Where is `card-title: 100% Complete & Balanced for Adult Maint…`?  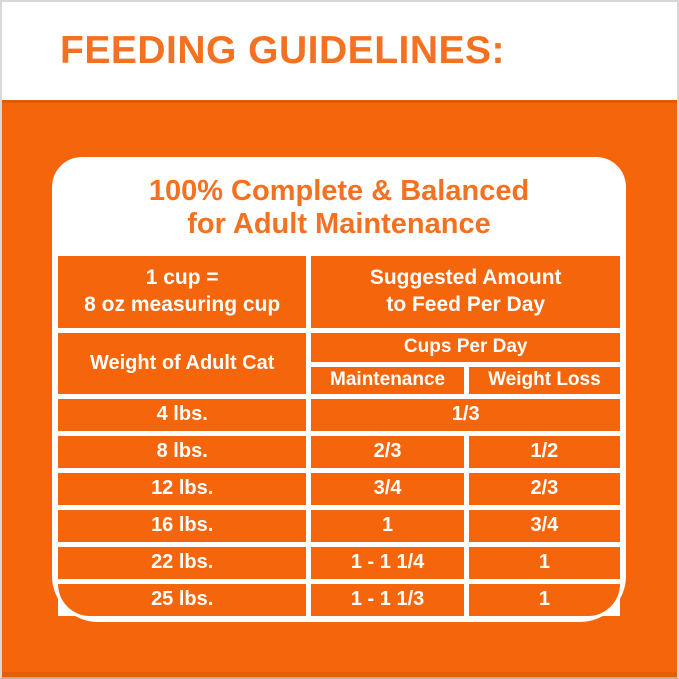 card-title: 100% Complete & Balanced for Adult Maint… is located at coordinates (339, 206).